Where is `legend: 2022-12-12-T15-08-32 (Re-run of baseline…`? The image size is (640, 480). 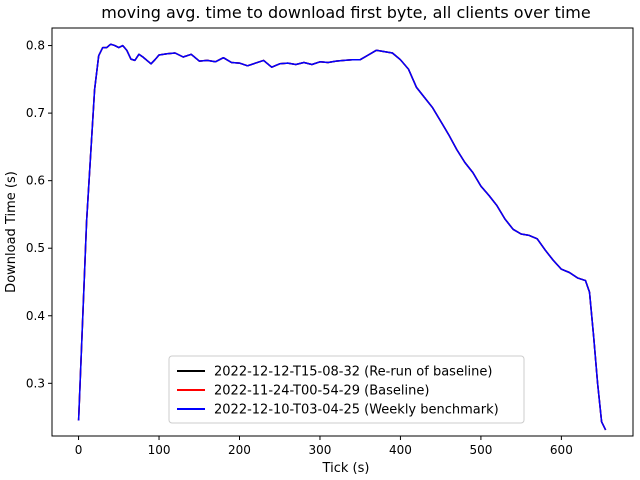
legend: 2022-12-12-T15-08-32 (Re-run of baseline… is located at coordinates (346, 389).